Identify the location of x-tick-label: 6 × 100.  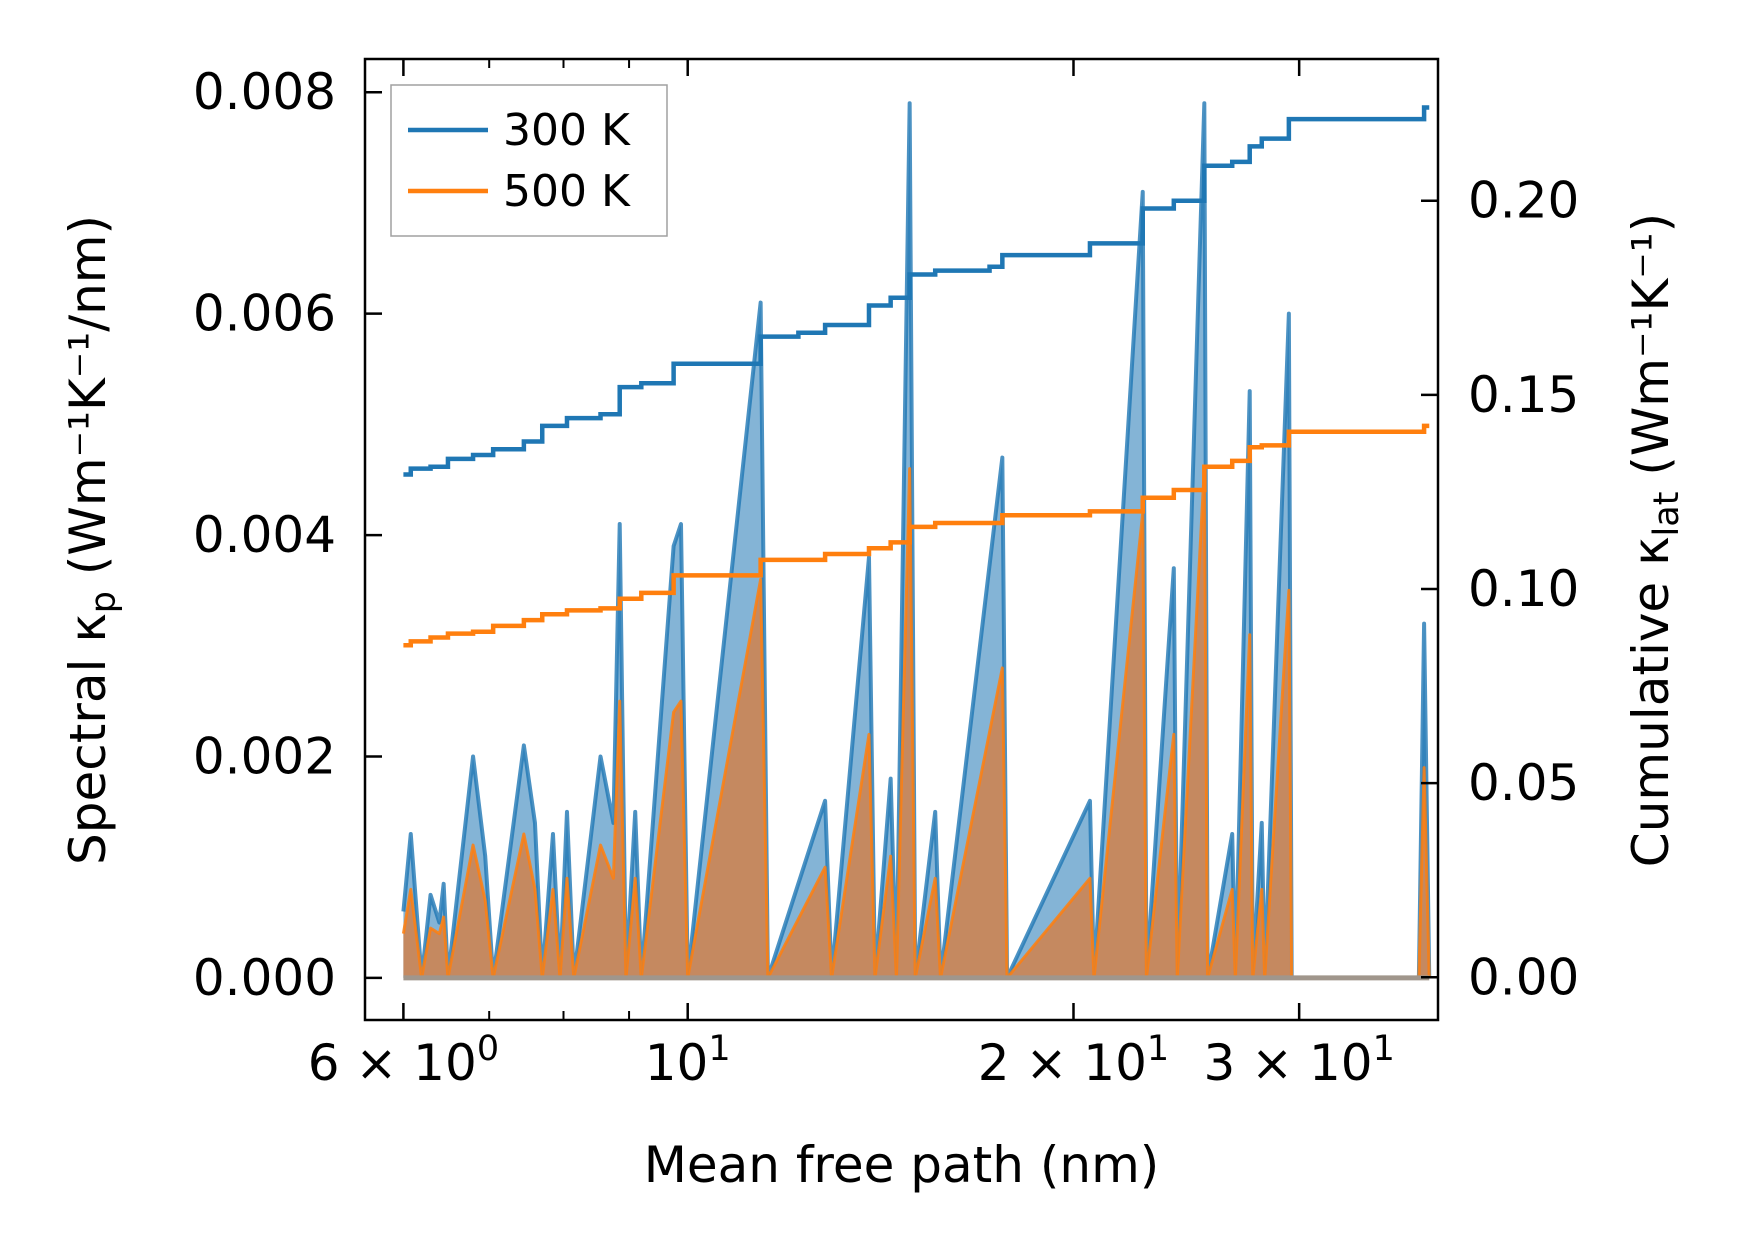
(403, 1060).